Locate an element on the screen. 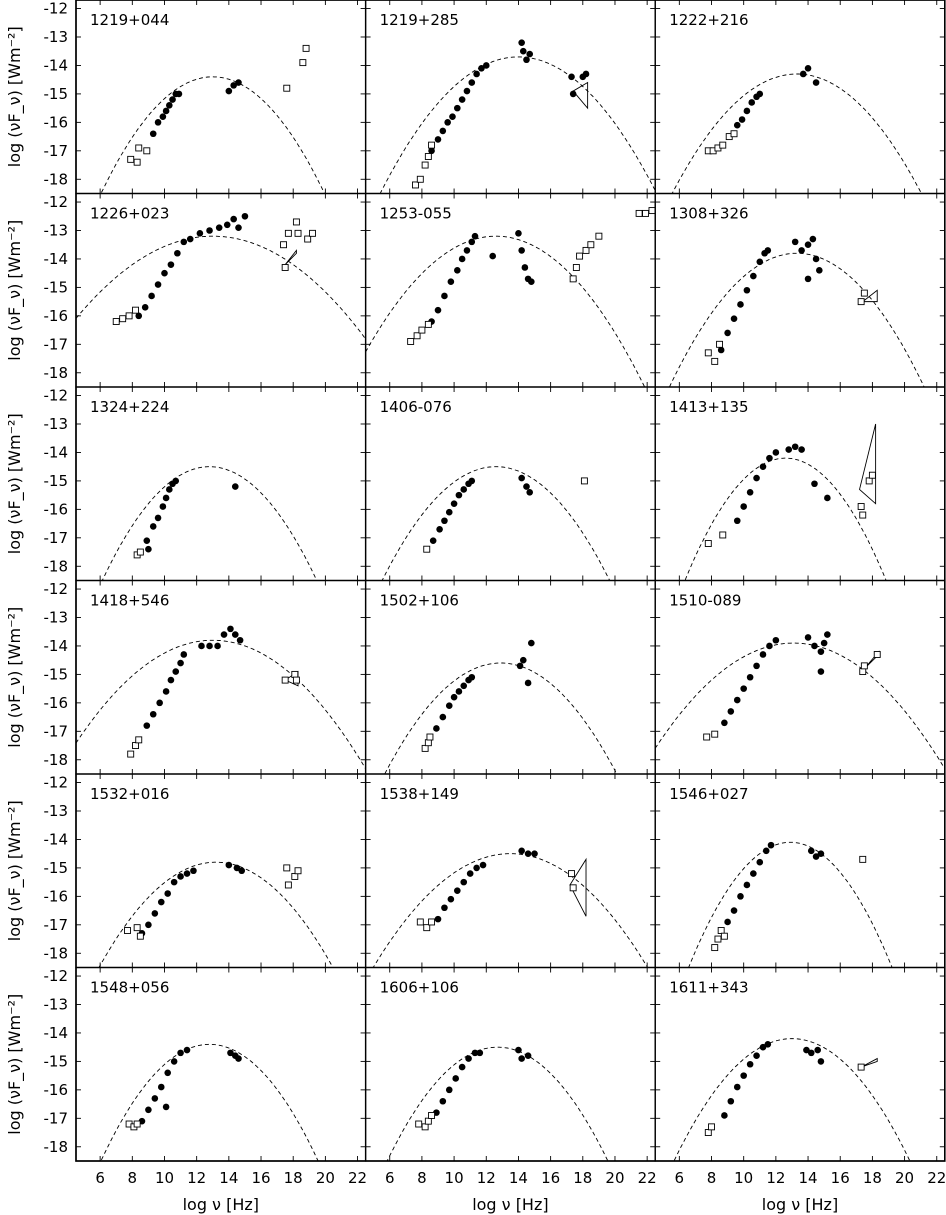 Image resolution: width=946 pixels, height=1215 pixels. source-name: 1253-055 is located at coordinates (416, 214).